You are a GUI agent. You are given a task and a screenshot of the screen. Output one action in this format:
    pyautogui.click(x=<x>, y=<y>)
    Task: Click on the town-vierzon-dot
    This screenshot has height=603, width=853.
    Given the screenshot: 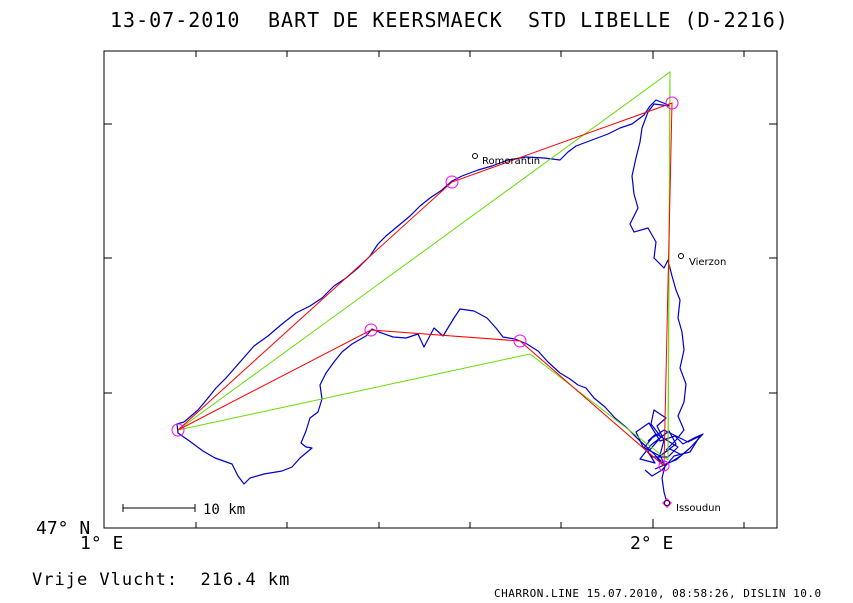 What is the action you would take?
    pyautogui.click(x=681, y=256)
    